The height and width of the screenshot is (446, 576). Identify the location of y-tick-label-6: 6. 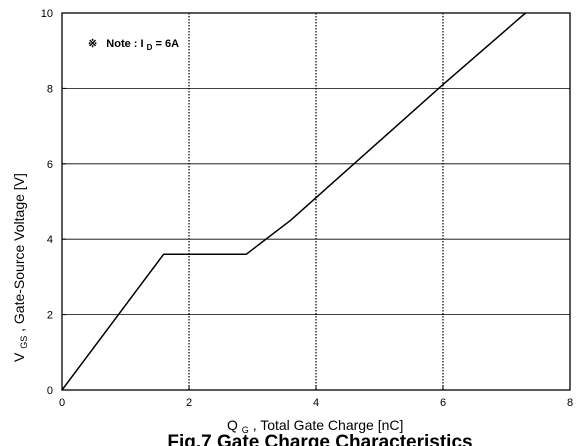
(50, 165).